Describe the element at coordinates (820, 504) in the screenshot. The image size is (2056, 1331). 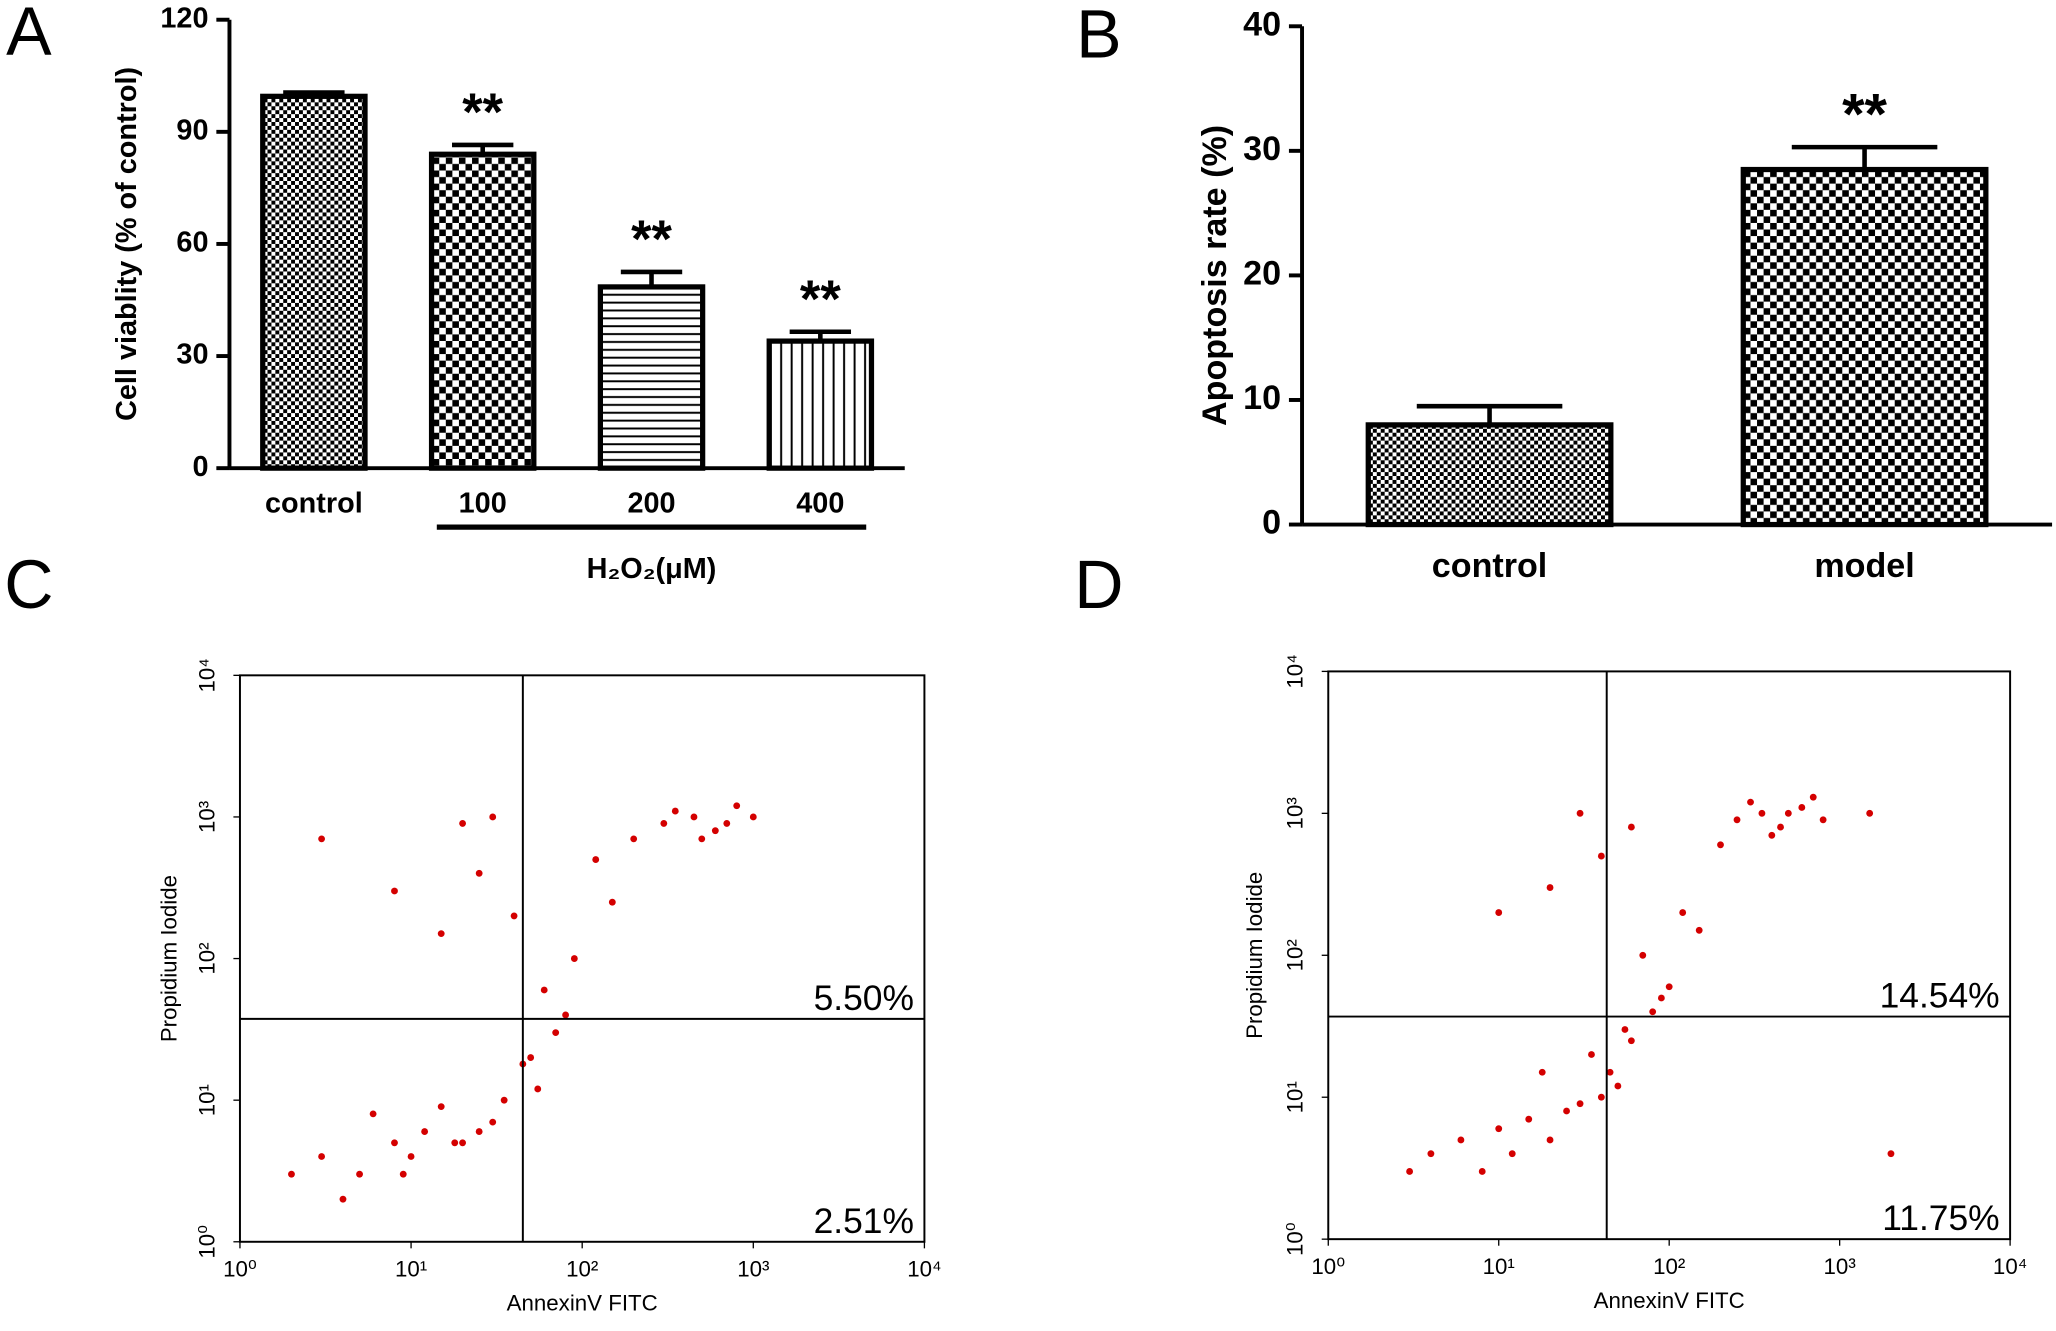
I see `x-tick-label: 400` at that location.